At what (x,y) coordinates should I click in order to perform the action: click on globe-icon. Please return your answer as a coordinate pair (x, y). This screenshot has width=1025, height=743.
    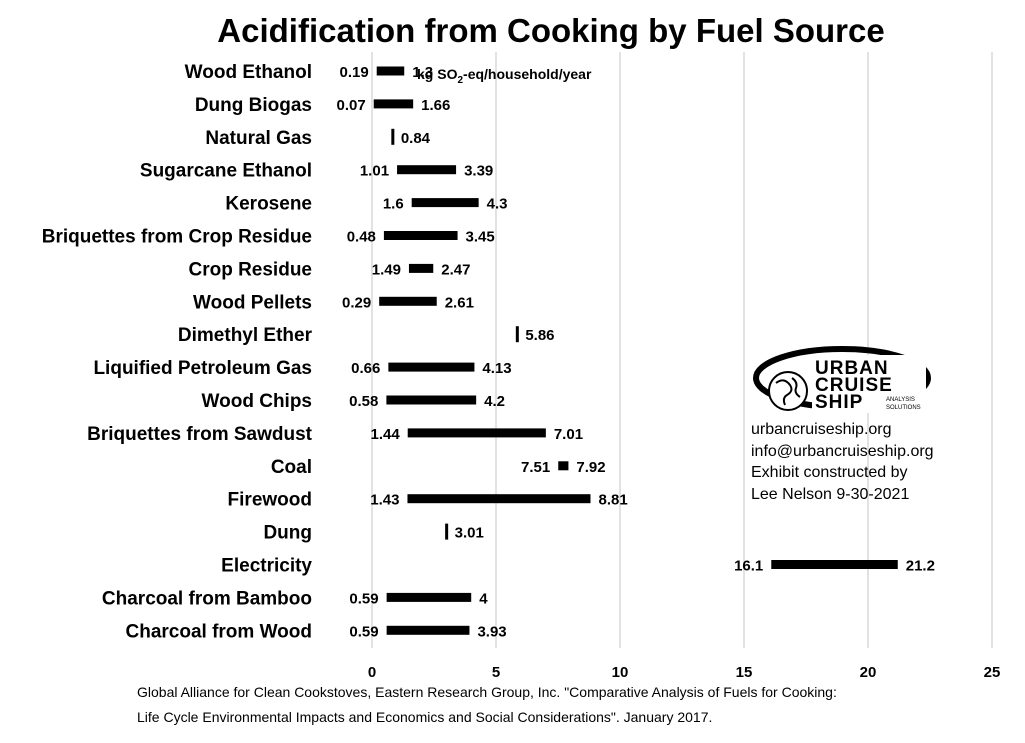
    Looking at the image, I should click on (788, 391).